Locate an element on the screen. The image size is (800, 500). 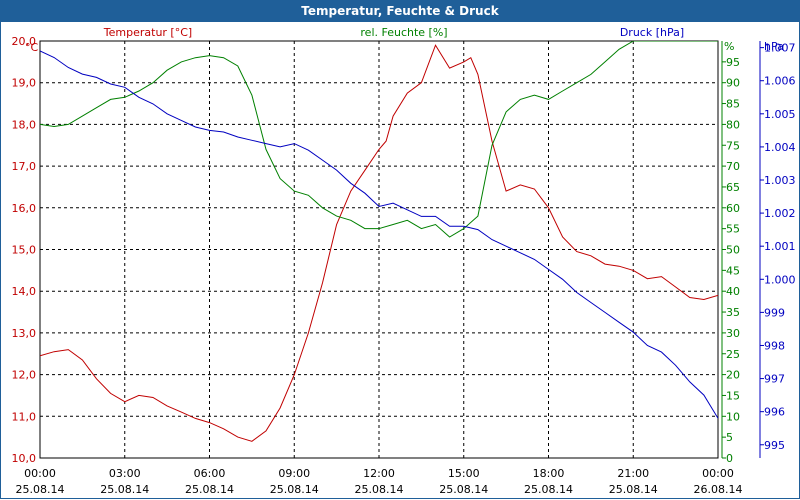
x-tick-time: 03:00 is located at coordinates (125, 473).